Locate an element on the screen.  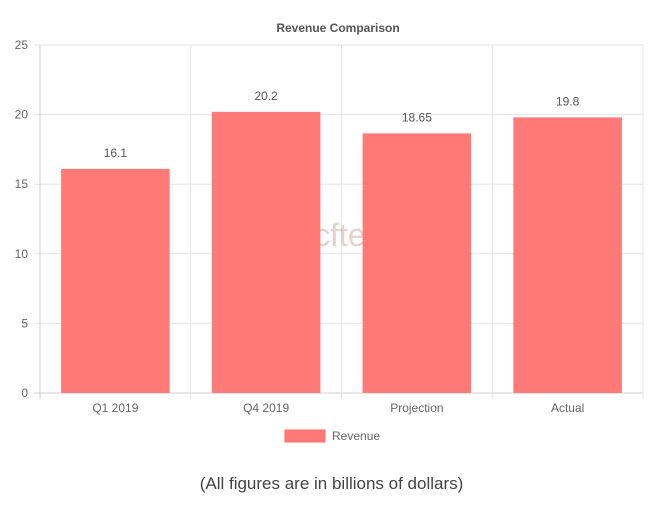
legend-label-revenue: Revenue is located at coordinates (356, 436).